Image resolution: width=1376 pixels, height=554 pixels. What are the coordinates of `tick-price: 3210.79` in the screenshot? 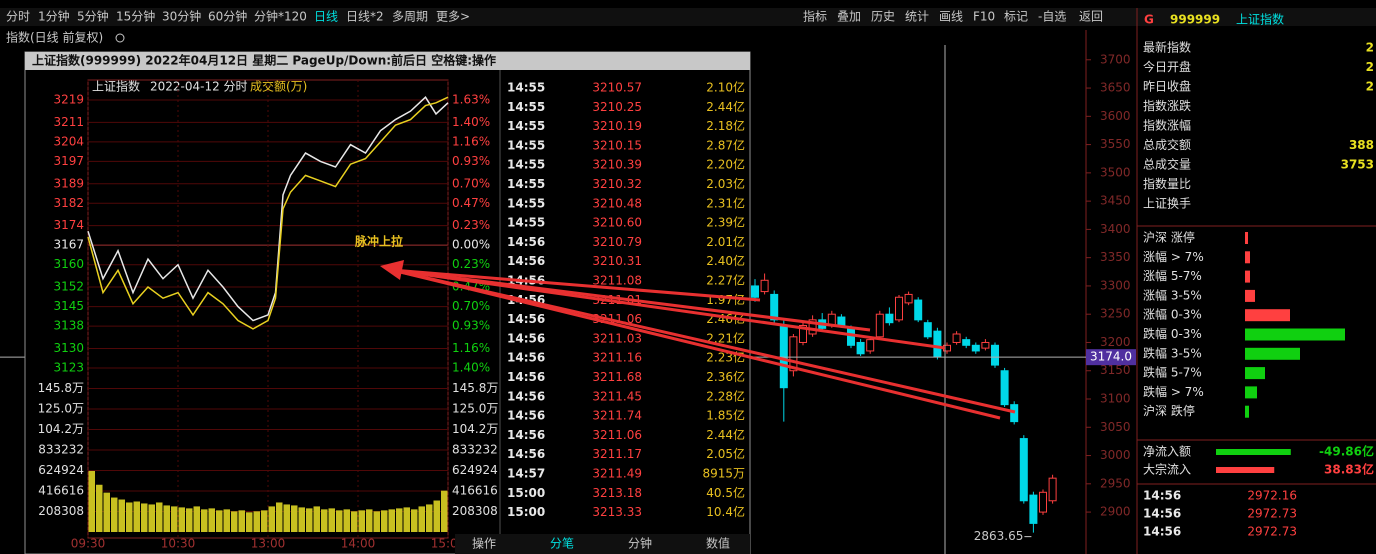 It's located at (617, 242).